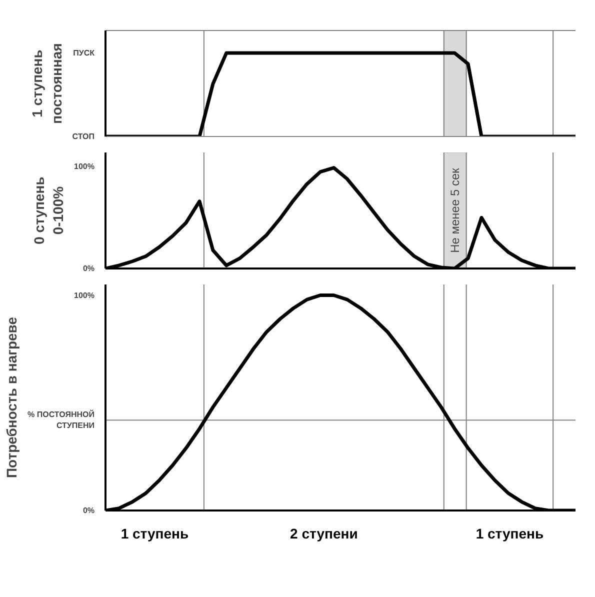 The image size is (595, 597). What do you see at coordinates (83, 136) in the screenshot?
I see `text: СТОП` at bounding box center [83, 136].